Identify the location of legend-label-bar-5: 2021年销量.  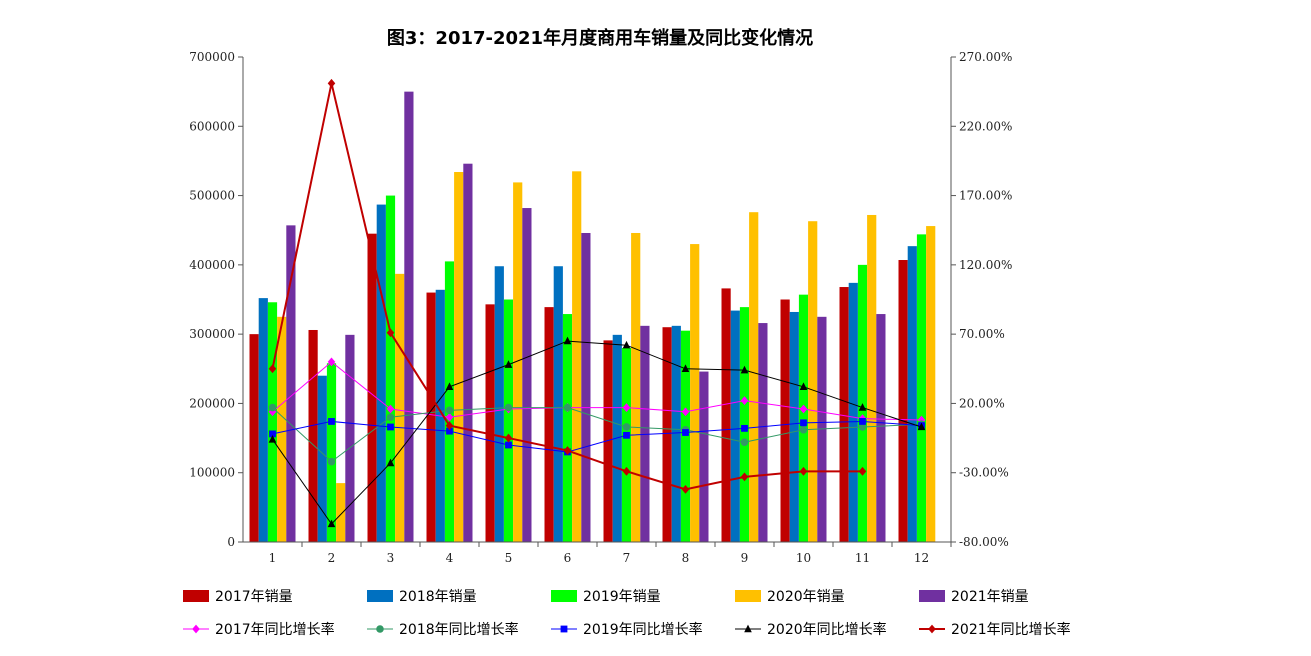
(990, 597).